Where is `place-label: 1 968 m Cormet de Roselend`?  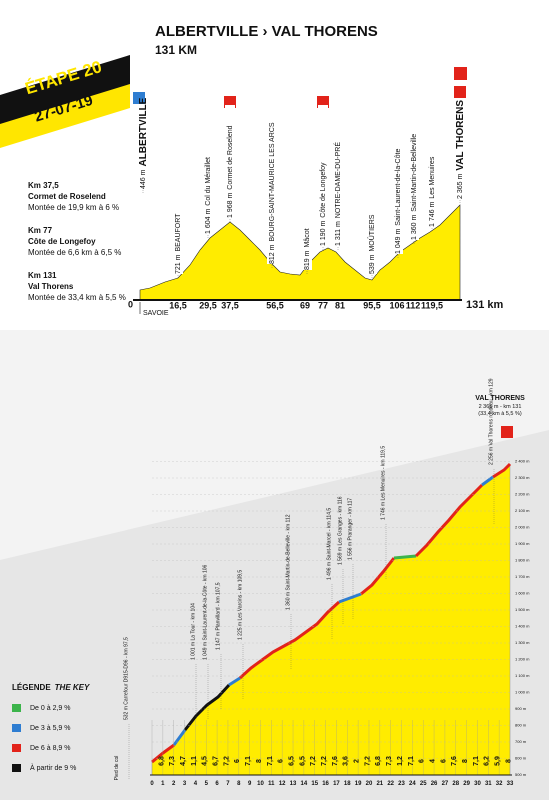
place-label: 1 968 m Cormet de Roselend is located at coordinates (230, 171).